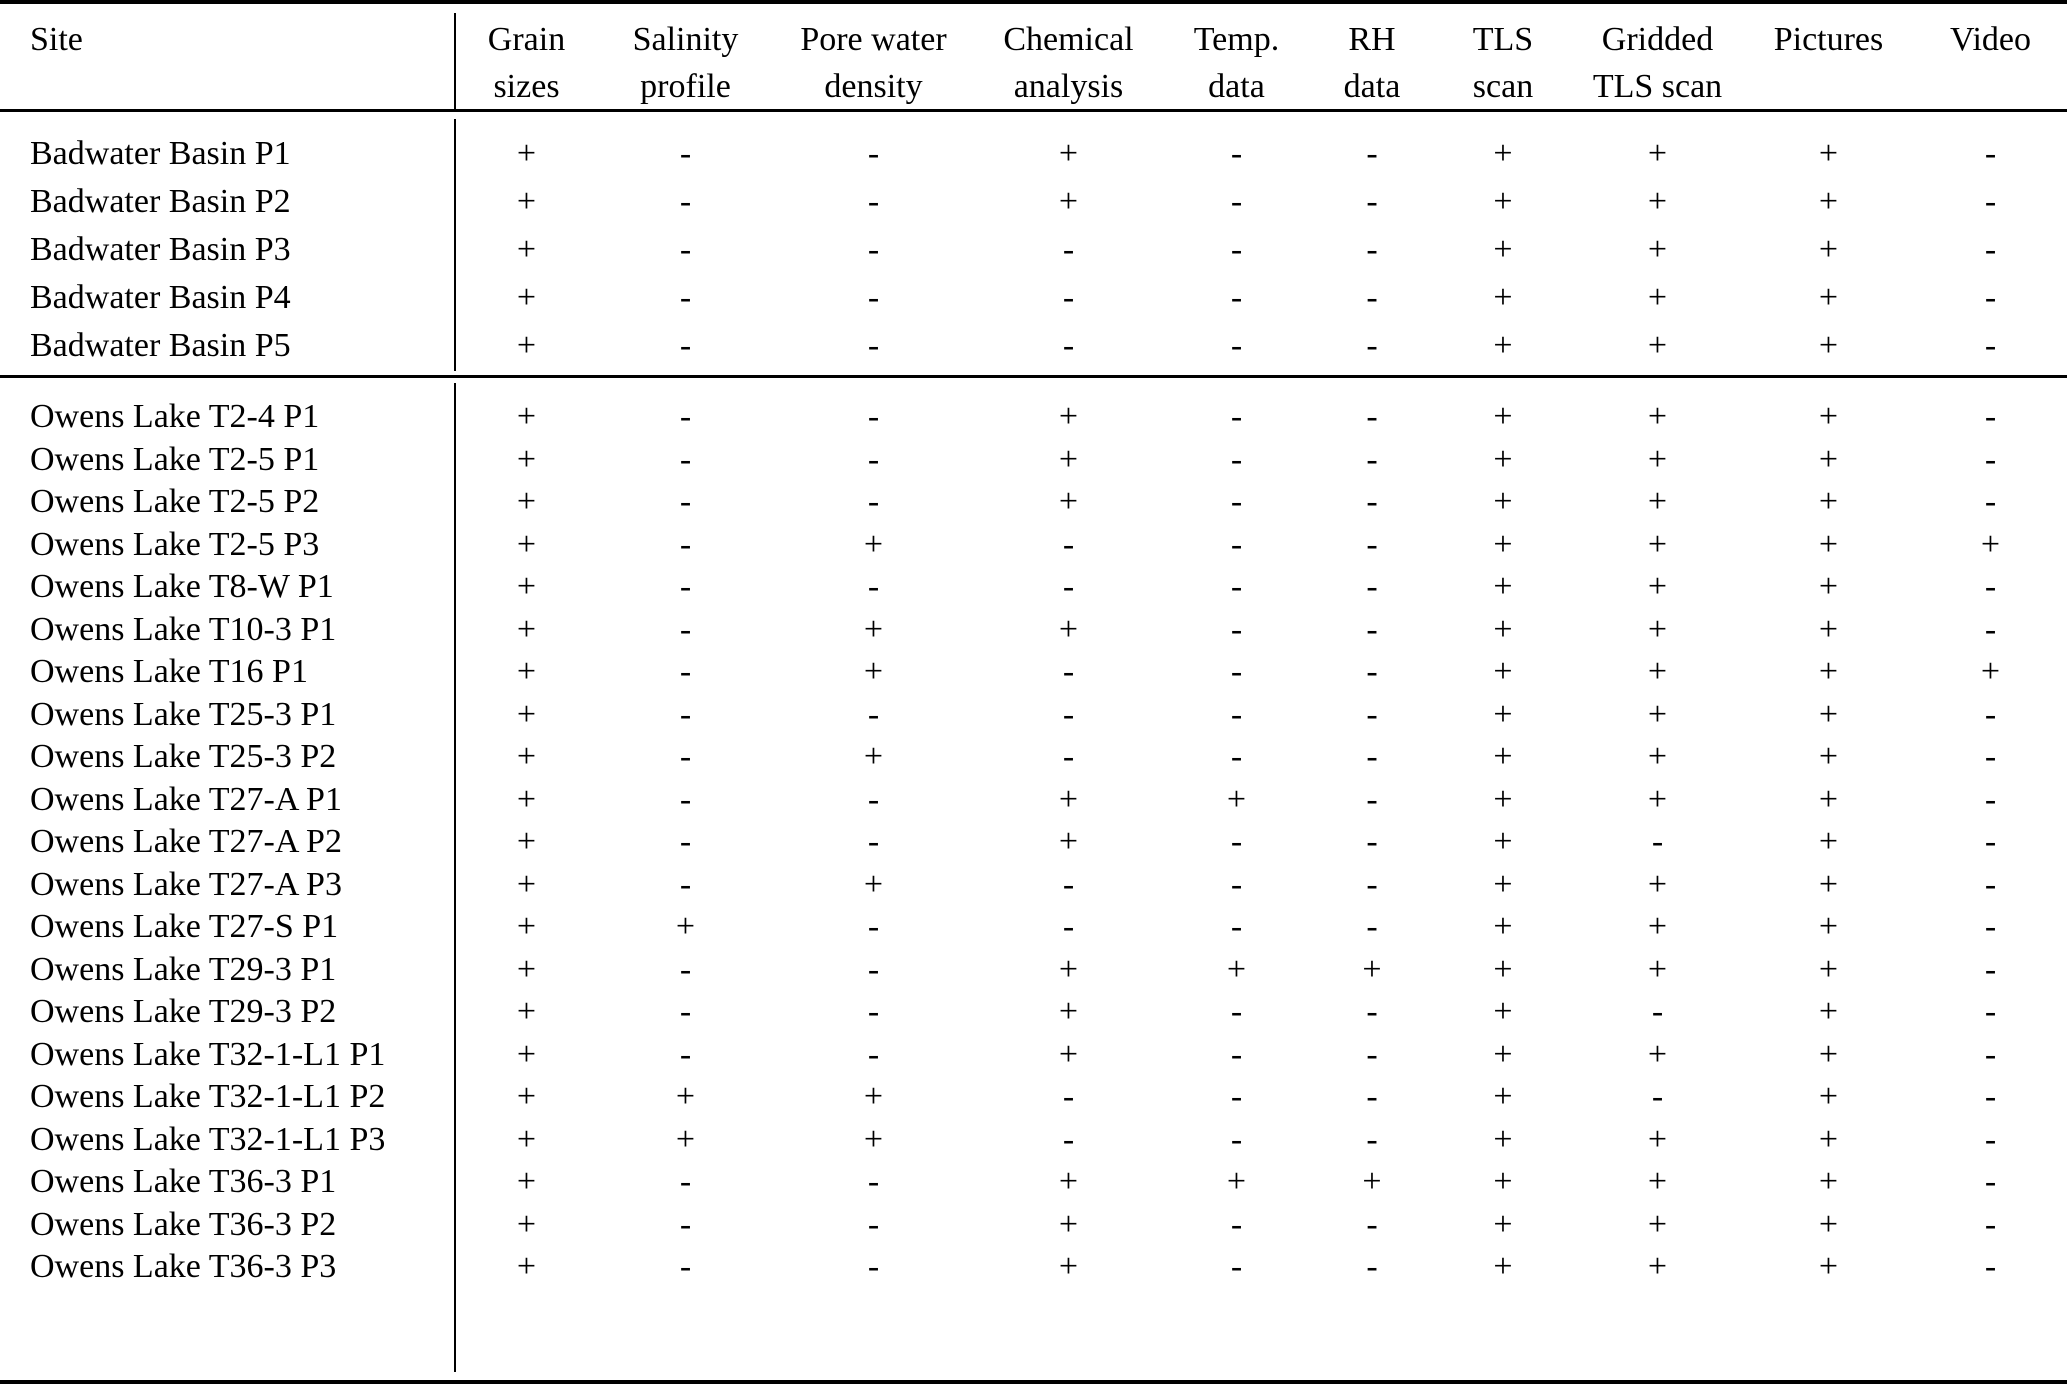 The width and height of the screenshot is (2067, 1388). What do you see at coordinates (1033, 800) in the screenshot?
I see `table-row: Owens Lake T27-A P1 + - - + + - + + + -` at bounding box center [1033, 800].